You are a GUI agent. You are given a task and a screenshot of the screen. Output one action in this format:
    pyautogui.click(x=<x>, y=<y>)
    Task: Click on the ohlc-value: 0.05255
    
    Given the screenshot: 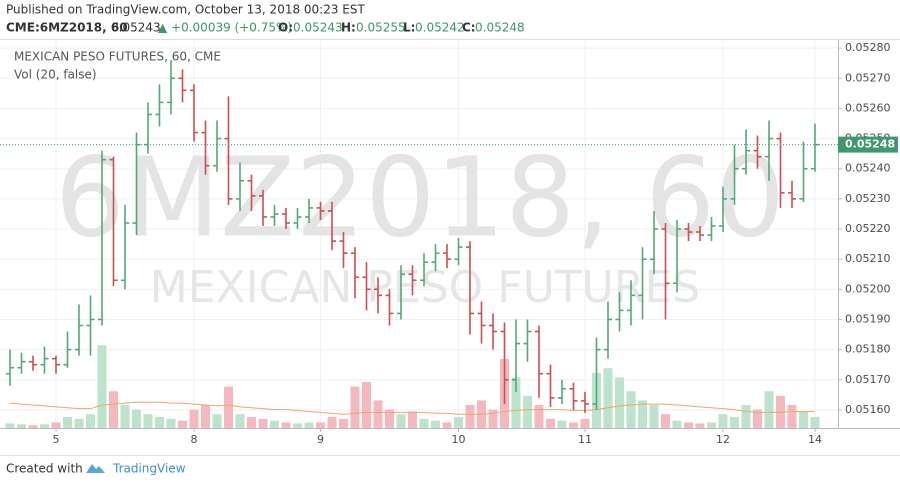 What is the action you would take?
    pyautogui.click(x=381, y=28)
    